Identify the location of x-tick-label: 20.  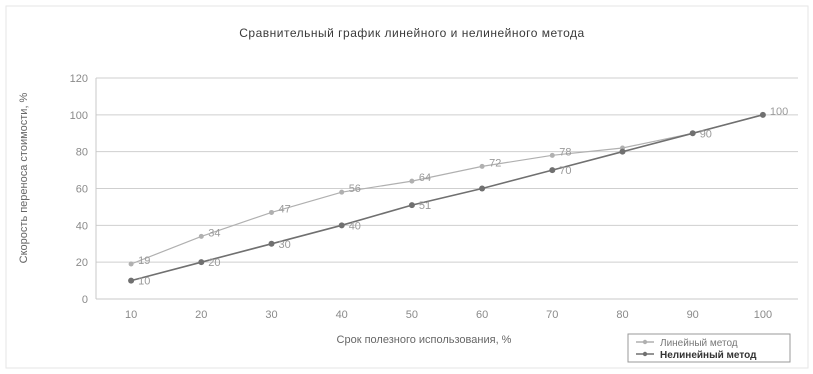
(201, 315).